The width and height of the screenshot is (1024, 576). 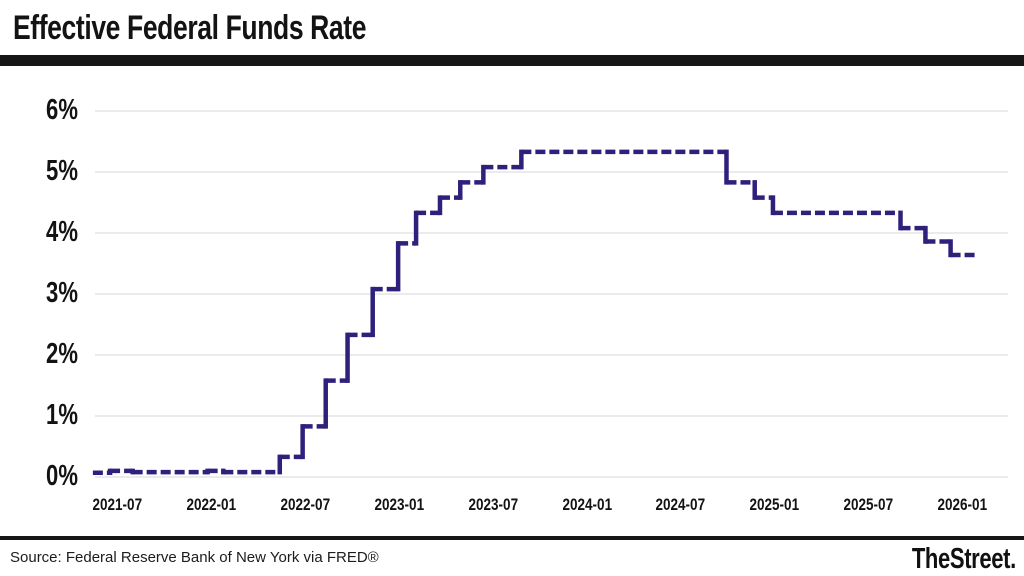 What do you see at coordinates (43, 232) in the screenshot?
I see `y-tick-label: 4%` at bounding box center [43, 232].